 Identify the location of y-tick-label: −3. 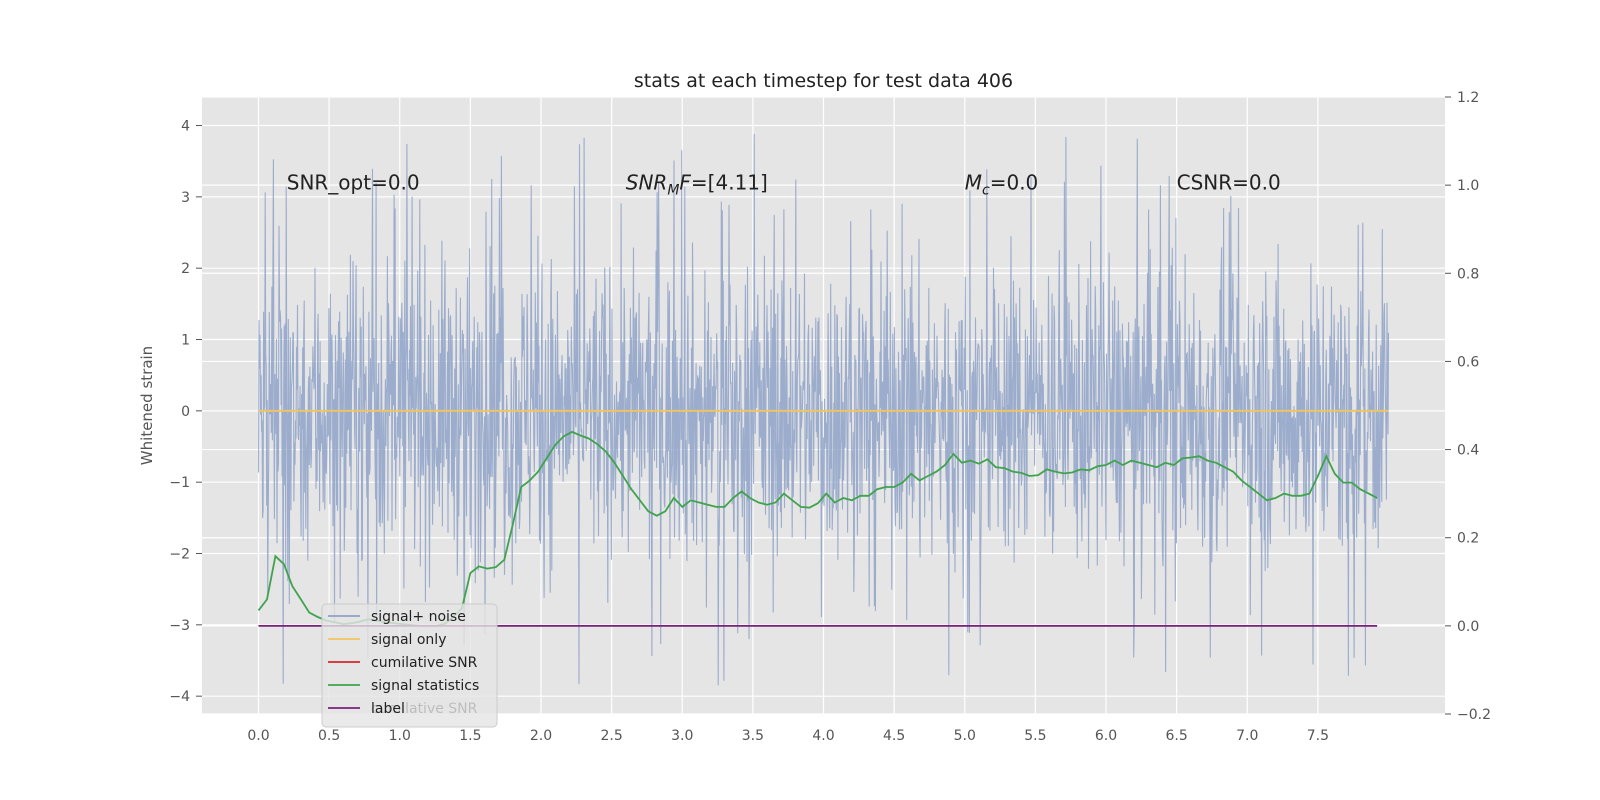
(179, 626).